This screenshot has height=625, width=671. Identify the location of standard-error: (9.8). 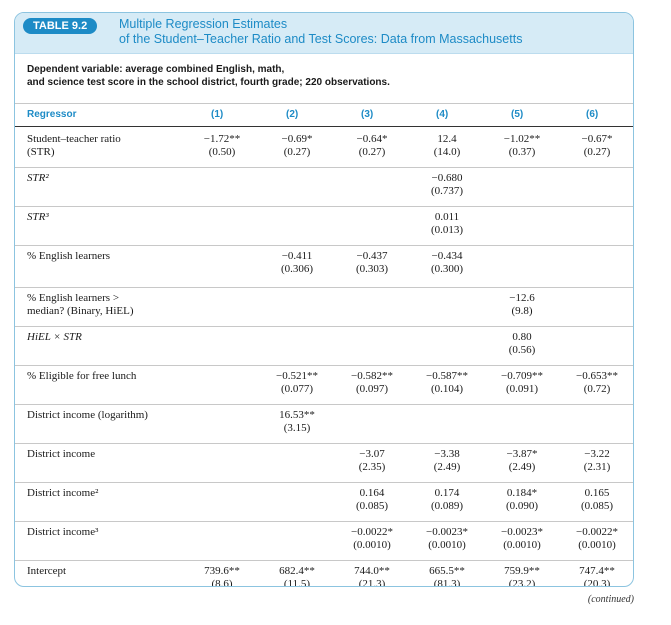
(522, 311).